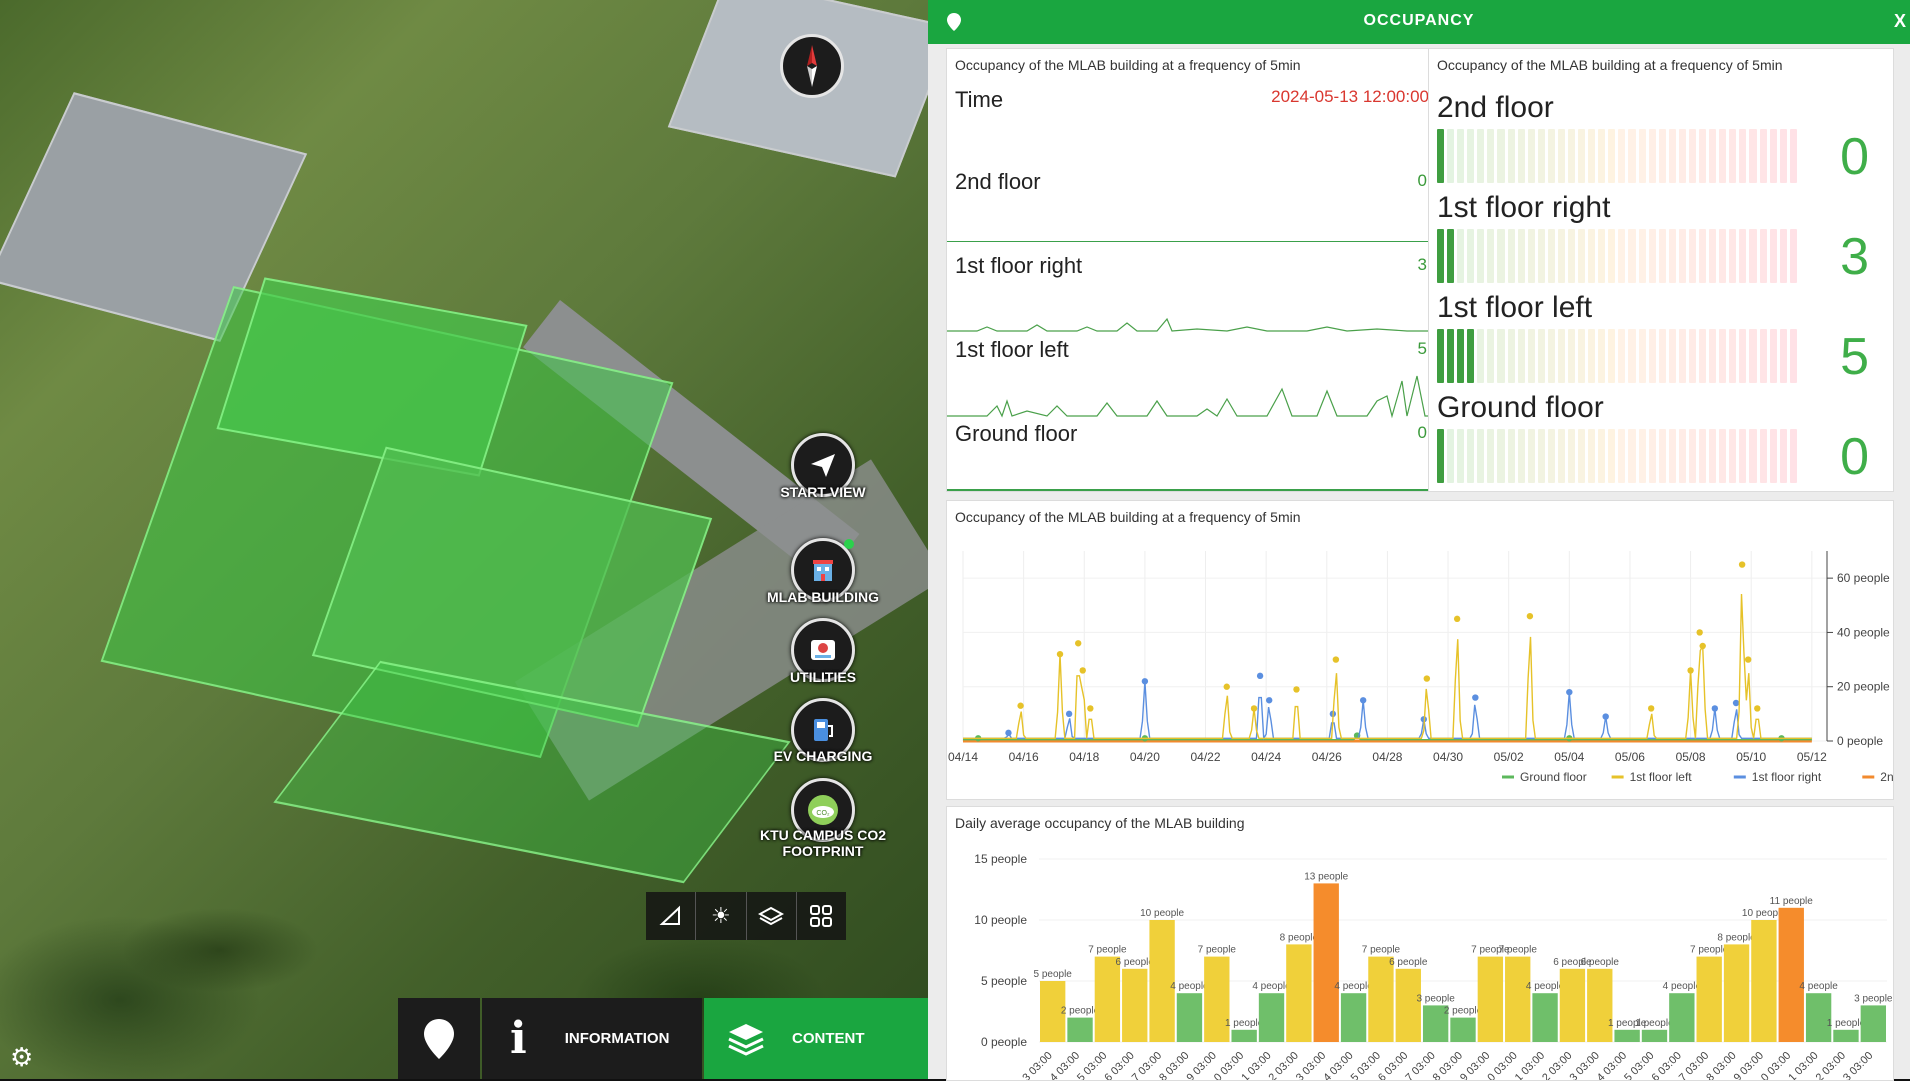  I want to click on compass-icon, so click(812, 66).